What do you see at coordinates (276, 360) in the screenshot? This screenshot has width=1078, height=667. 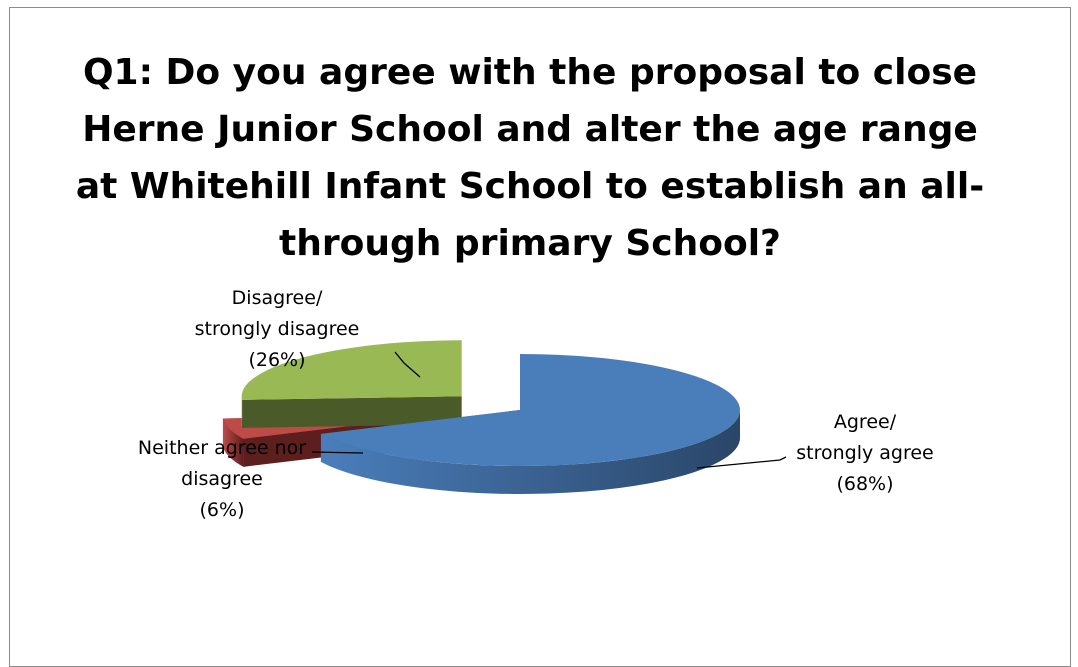 I see `slice-label-line: (26%)` at bounding box center [276, 360].